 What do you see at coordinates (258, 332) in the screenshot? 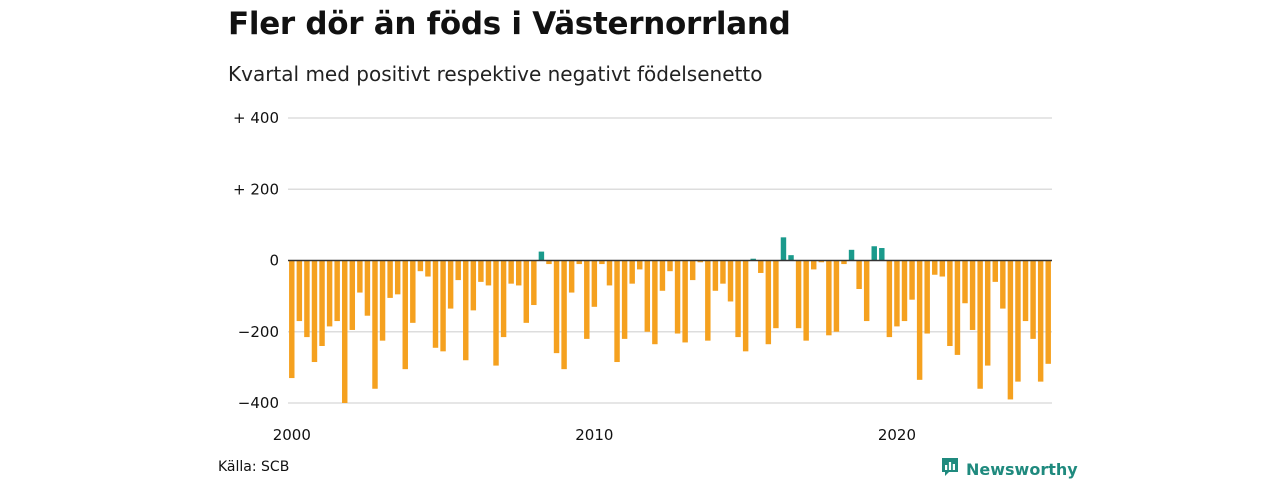
I see `y-tick-label: −200` at bounding box center [258, 332].